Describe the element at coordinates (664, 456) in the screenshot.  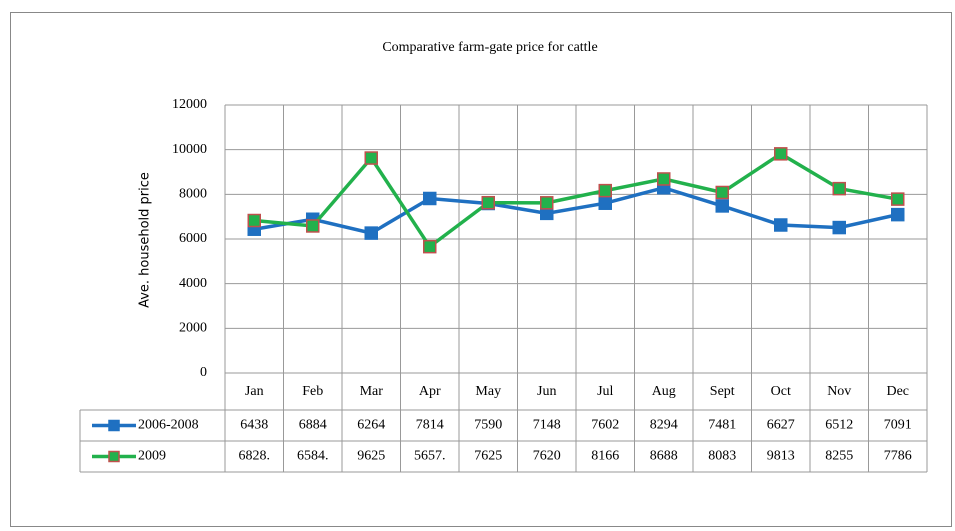
I see `table-value: 8688` at that location.